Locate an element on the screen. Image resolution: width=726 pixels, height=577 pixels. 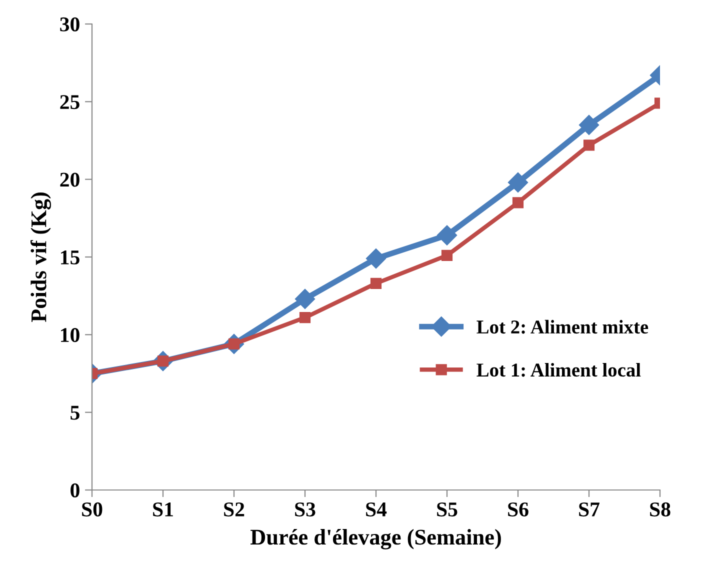
y-tick-label: 0 is located at coordinates (75, 490).